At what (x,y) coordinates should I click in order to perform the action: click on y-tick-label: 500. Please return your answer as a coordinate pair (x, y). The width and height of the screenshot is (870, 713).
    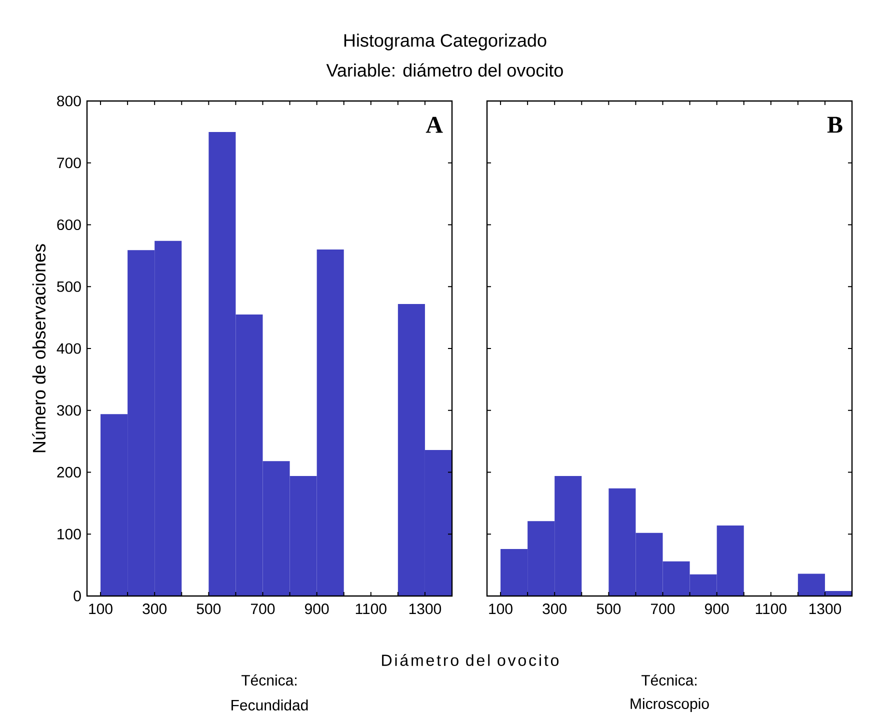
    Looking at the image, I should click on (69, 286).